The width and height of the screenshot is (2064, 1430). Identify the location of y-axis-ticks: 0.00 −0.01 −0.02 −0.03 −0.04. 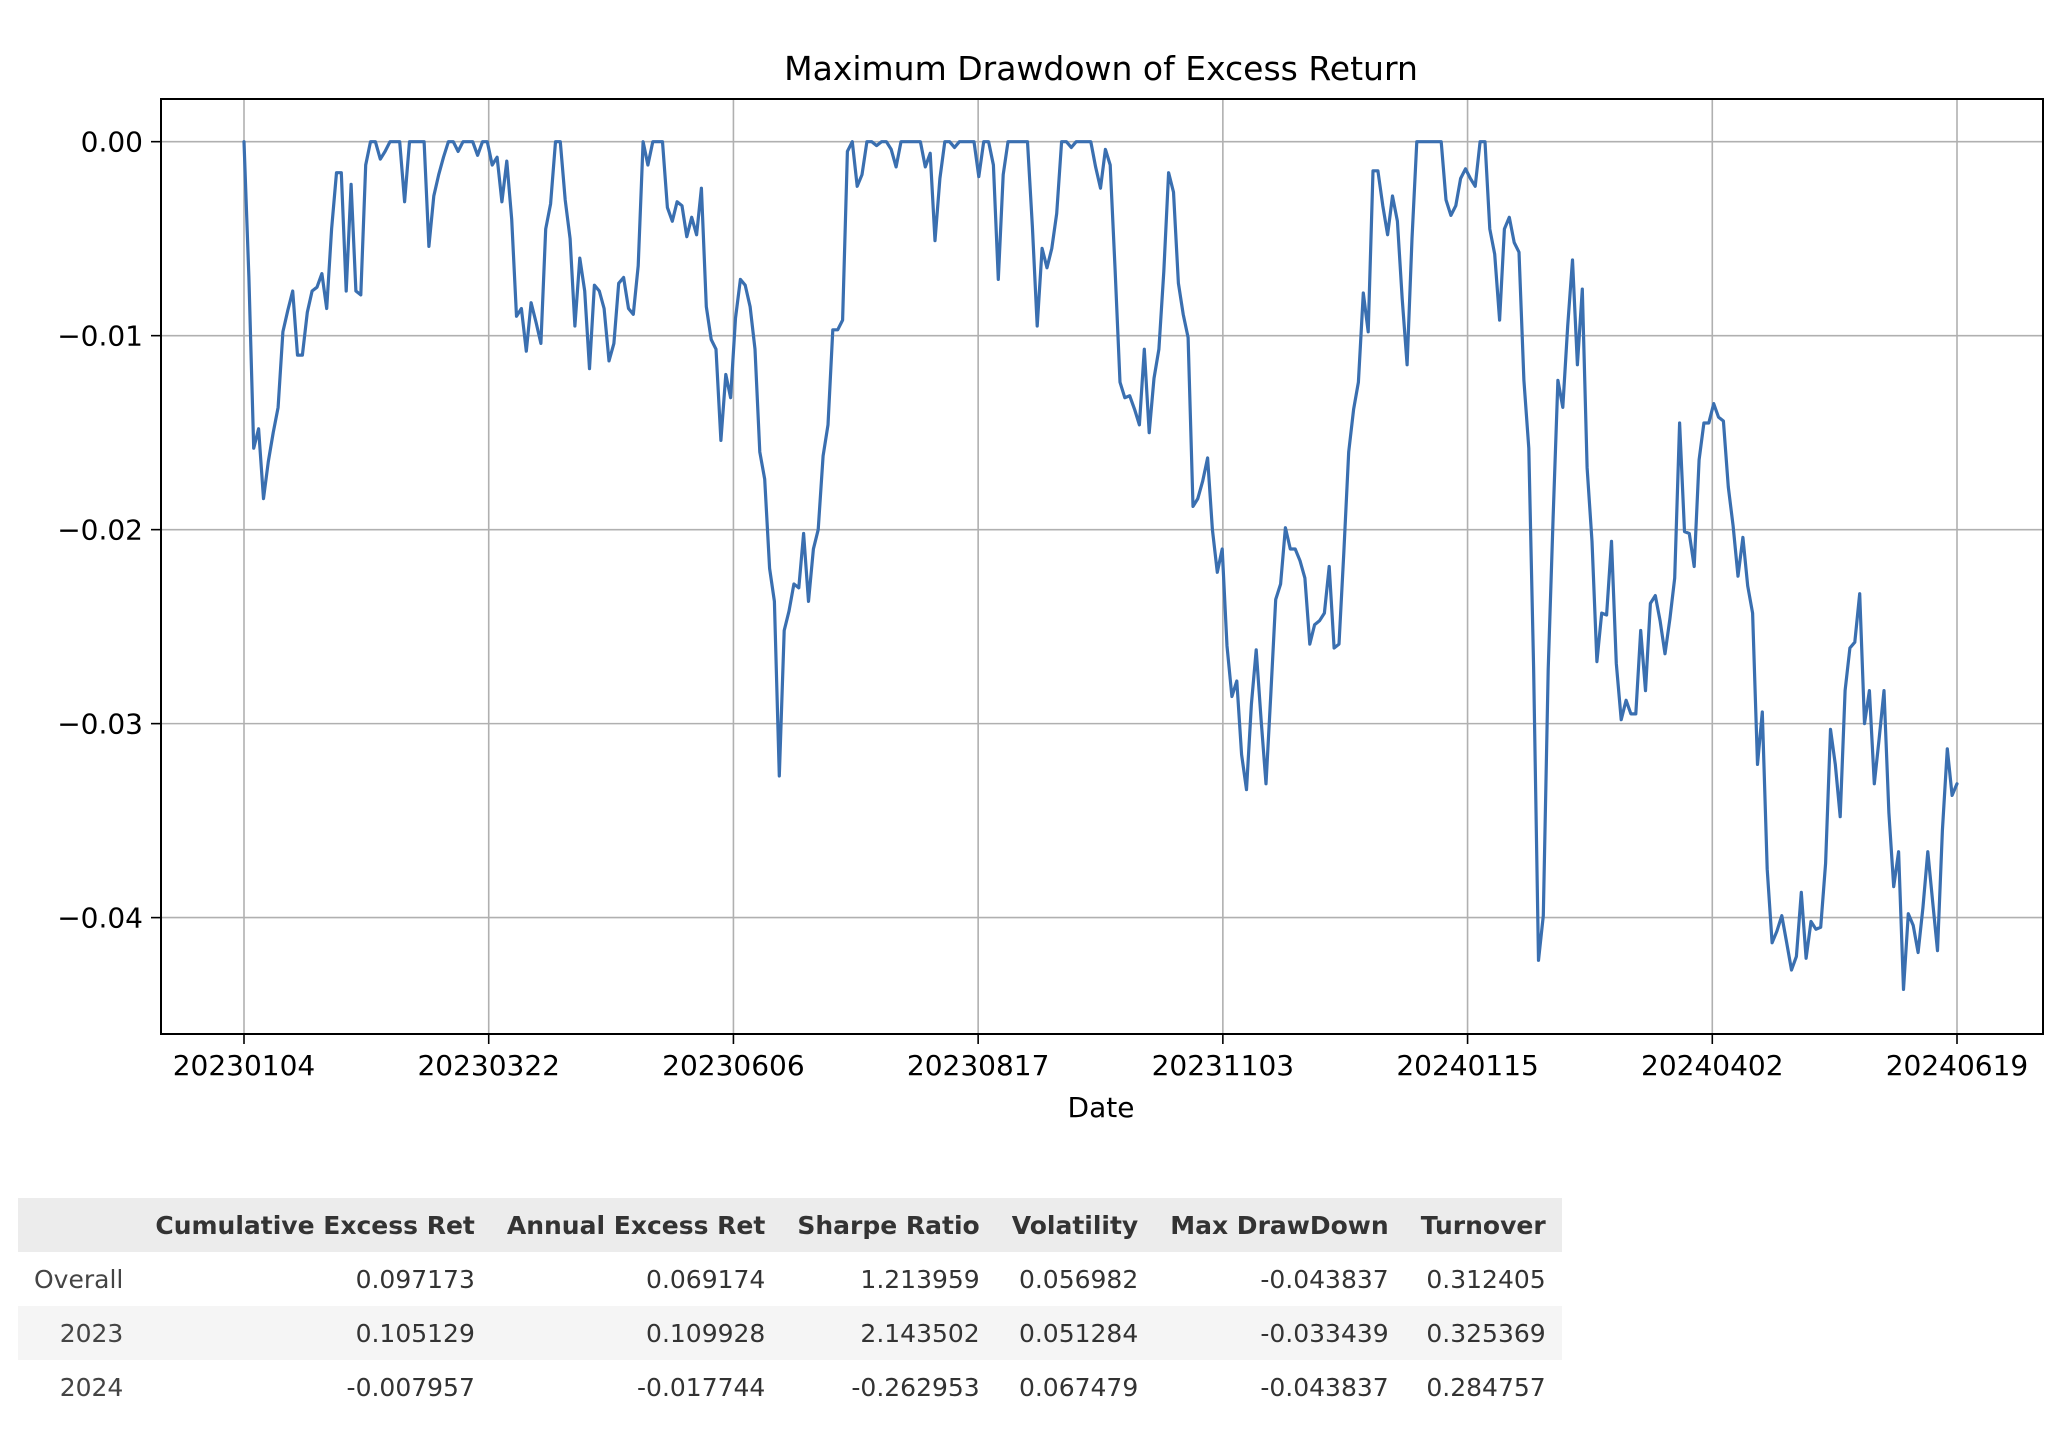
(109, 530).